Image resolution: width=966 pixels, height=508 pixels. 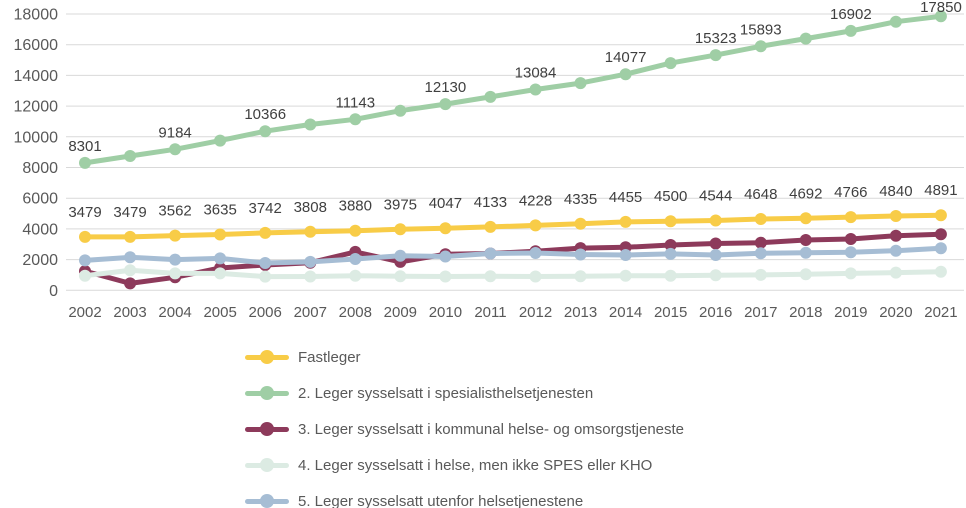 What do you see at coordinates (355, 312) in the screenshot?
I see `x-tick-label: 2008` at bounding box center [355, 312].